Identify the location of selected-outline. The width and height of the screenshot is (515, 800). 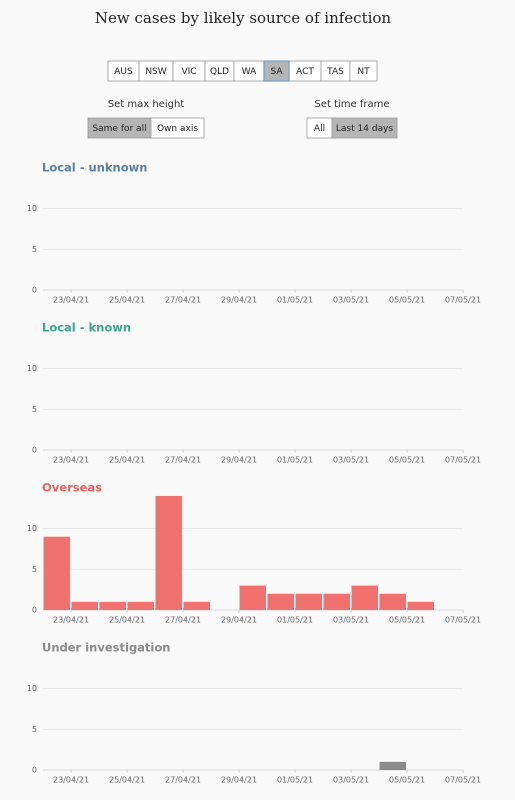
(276, 71).